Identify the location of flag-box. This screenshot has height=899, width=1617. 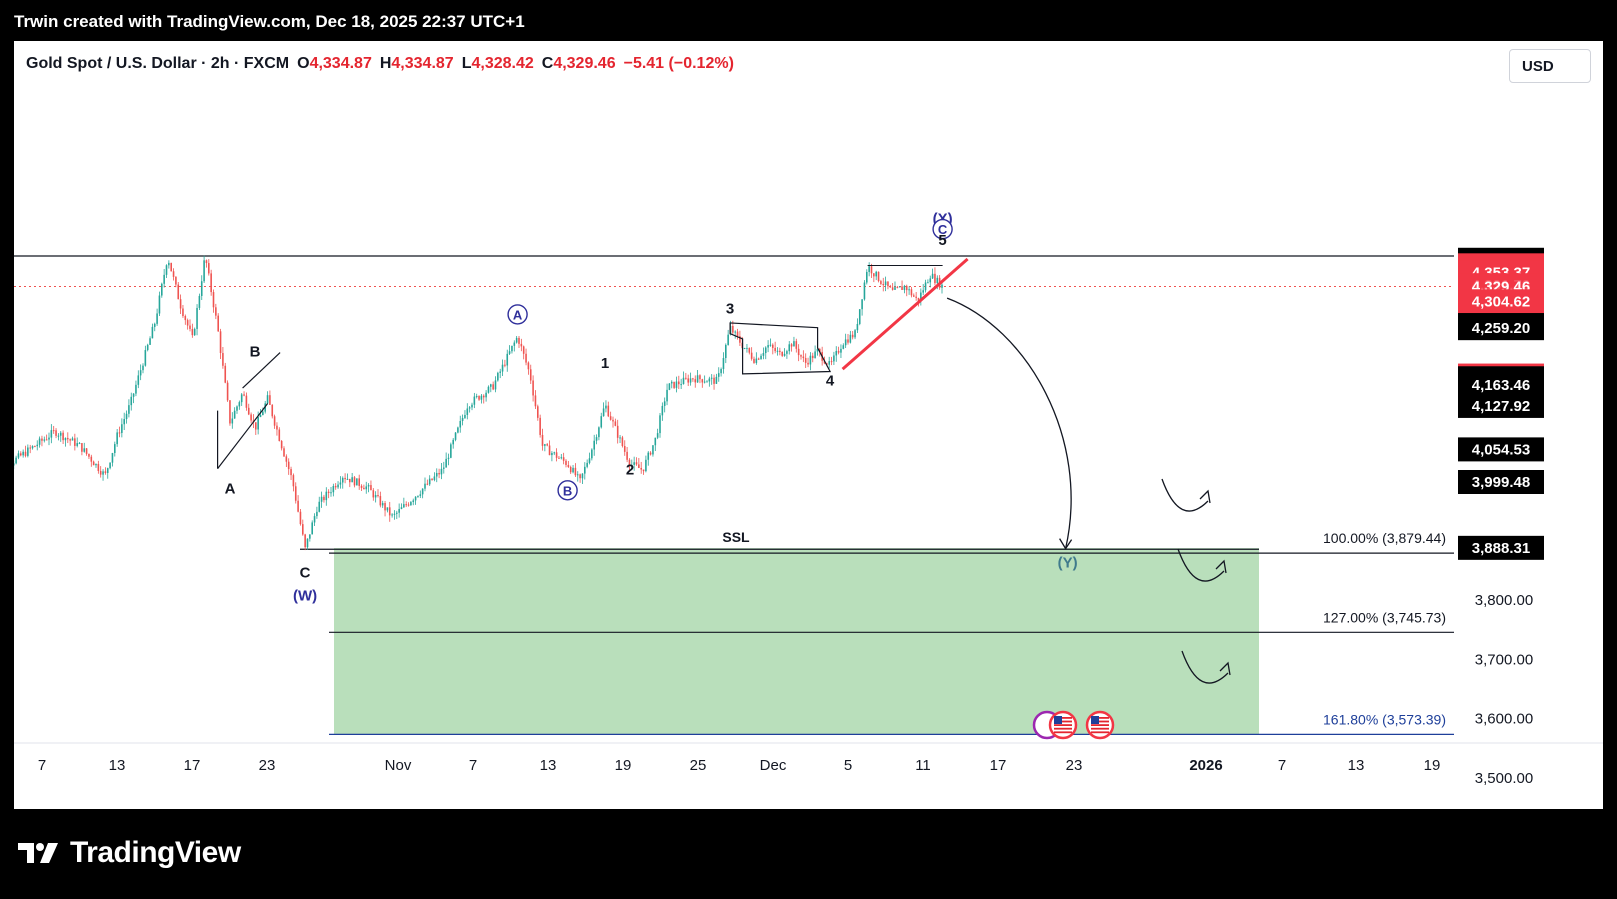
(780, 348).